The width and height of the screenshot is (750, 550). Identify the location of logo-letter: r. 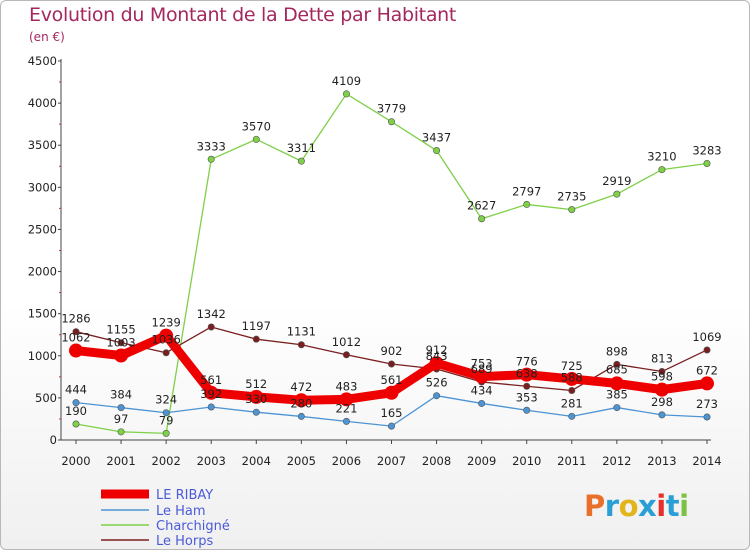
(611, 506).